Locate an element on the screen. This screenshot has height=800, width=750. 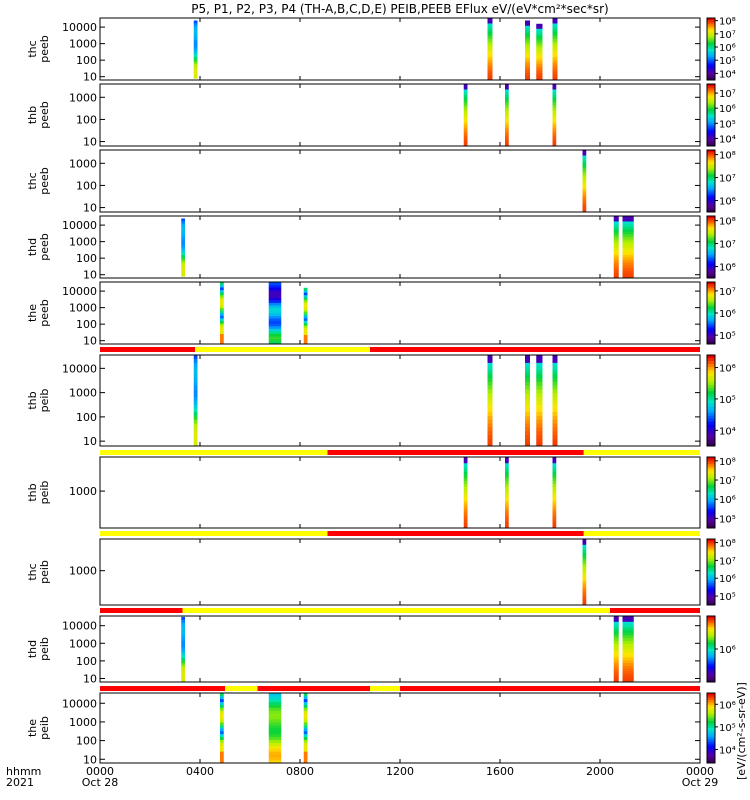
colorbar: 10⁶ is located at coordinates (721, 649).